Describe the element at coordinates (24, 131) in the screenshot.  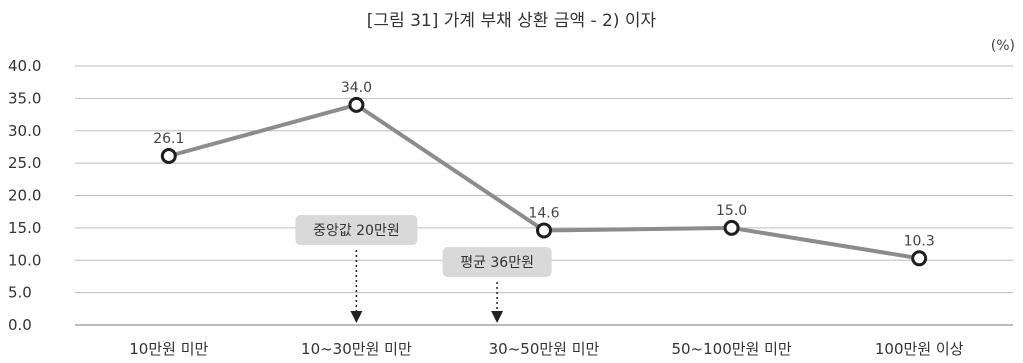
I see `y-tick-label: 30.0` at that location.